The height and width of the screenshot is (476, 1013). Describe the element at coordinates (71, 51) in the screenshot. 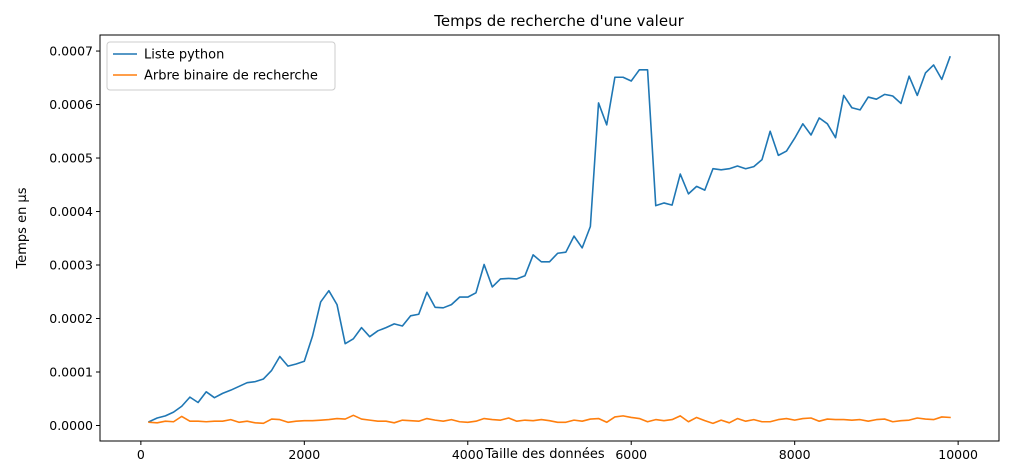

I see `y-tick-label: 0.0007` at that location.